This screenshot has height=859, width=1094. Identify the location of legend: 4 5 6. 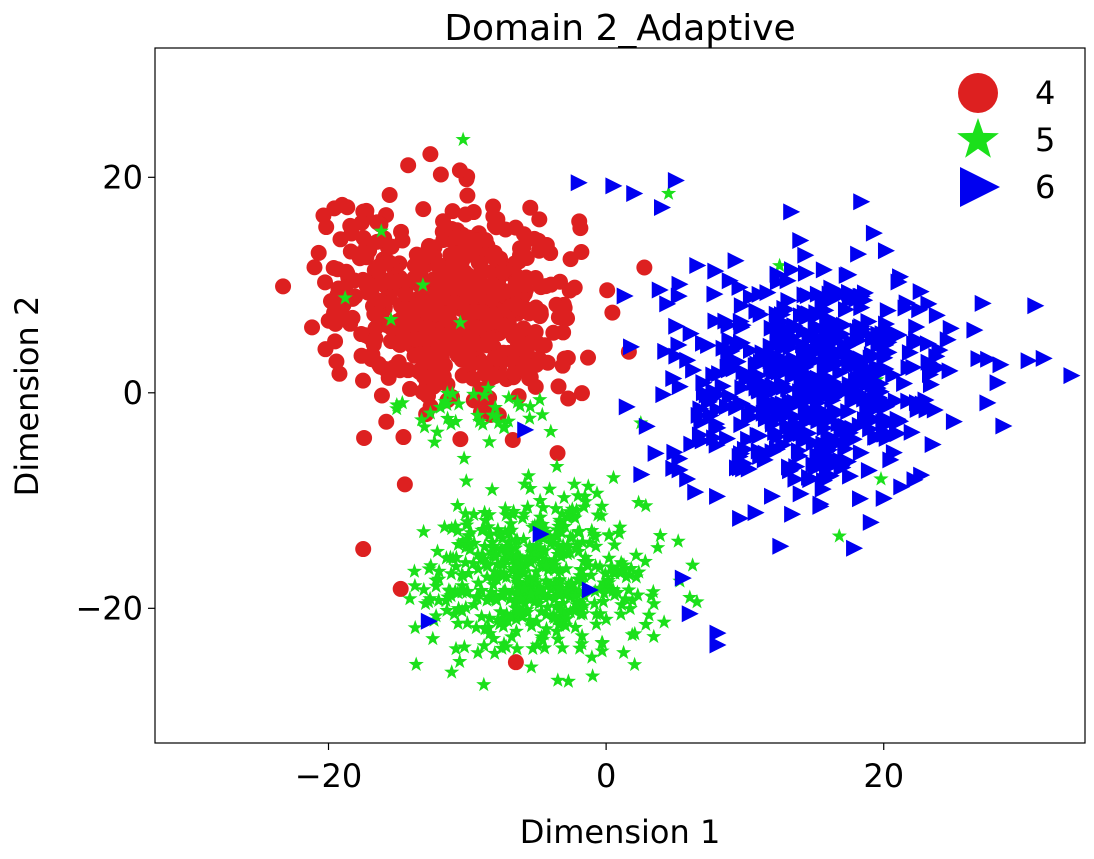
(1006, 140).